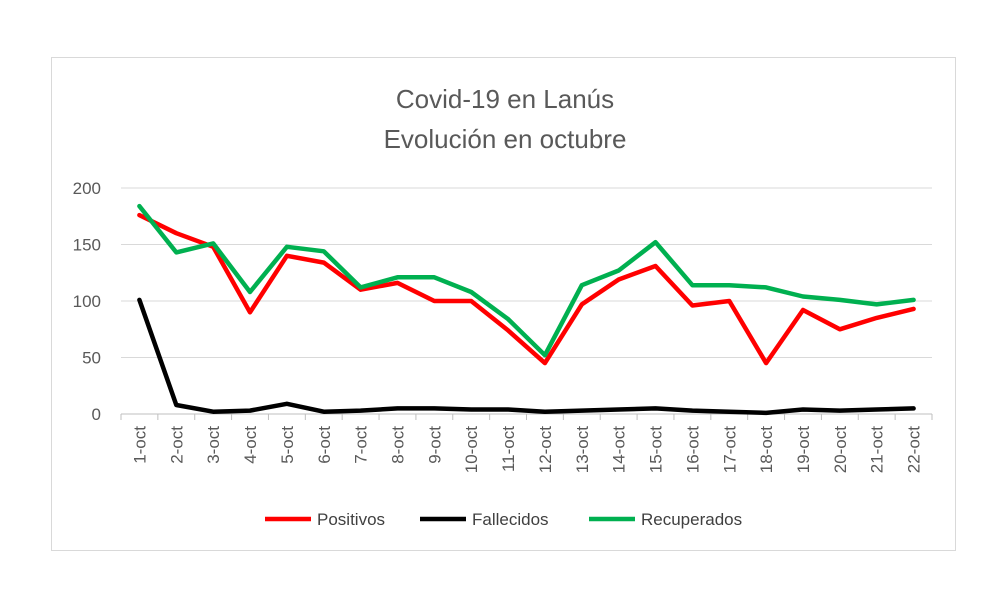 The width and height of the screenshot is (1008, 612). What do you see at coordinates (877, 450) in the screenshot?
I see `x-tick-label: 21-oct` at bounding box center [877, 450].